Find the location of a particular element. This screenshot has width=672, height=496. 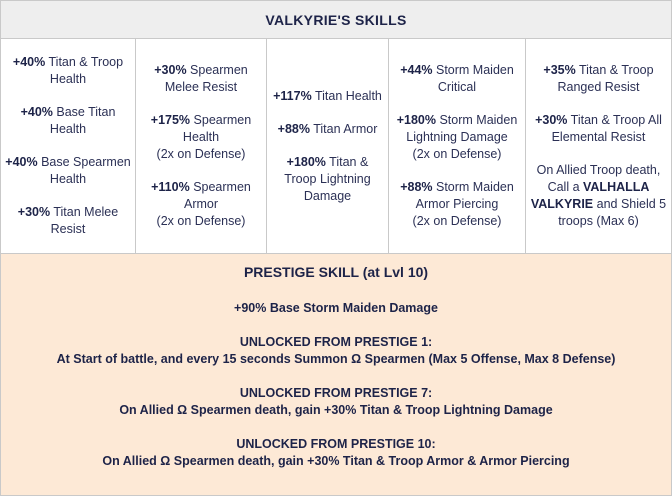

skill-item: +88% Titan Armor is located at coordinates (327, 128).